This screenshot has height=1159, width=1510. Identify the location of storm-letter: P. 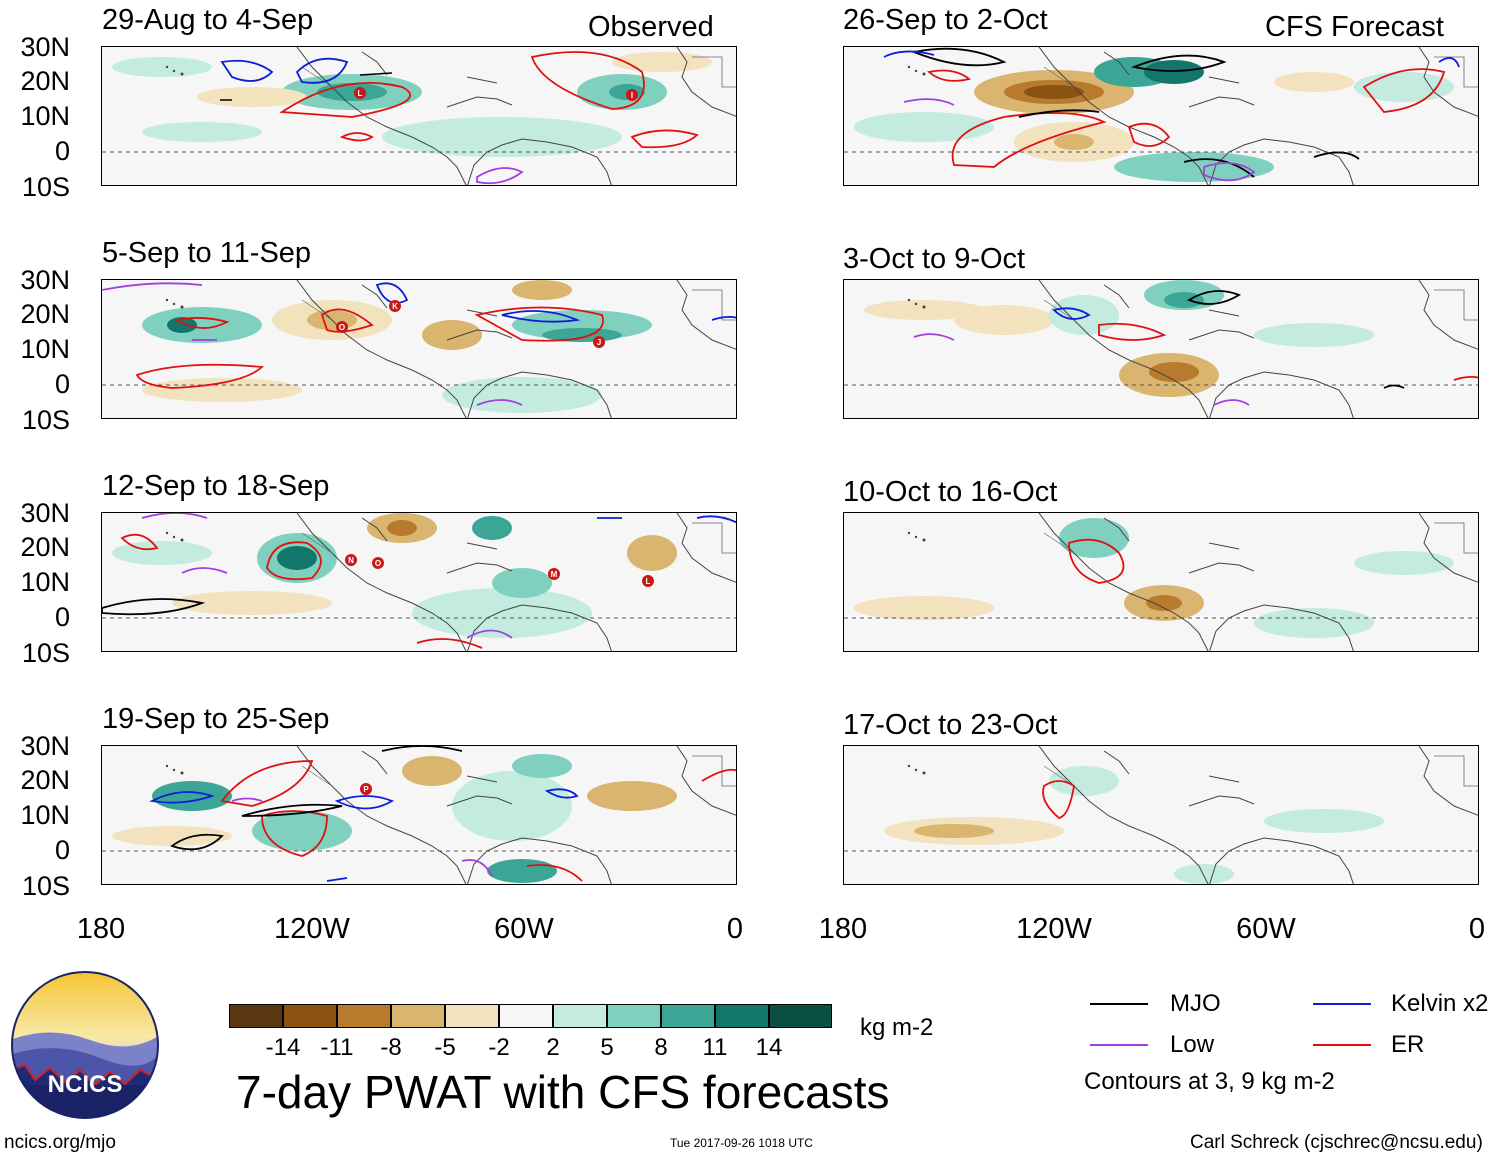
(366, 789).